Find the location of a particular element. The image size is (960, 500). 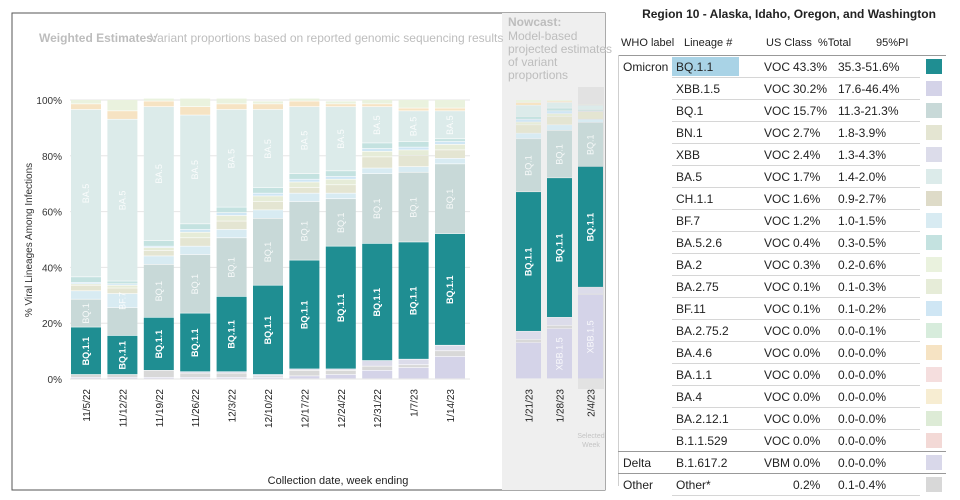

table-row: BF.11 VOC 0.1% 0.1-0.2% is located at coordinates (789, 309).